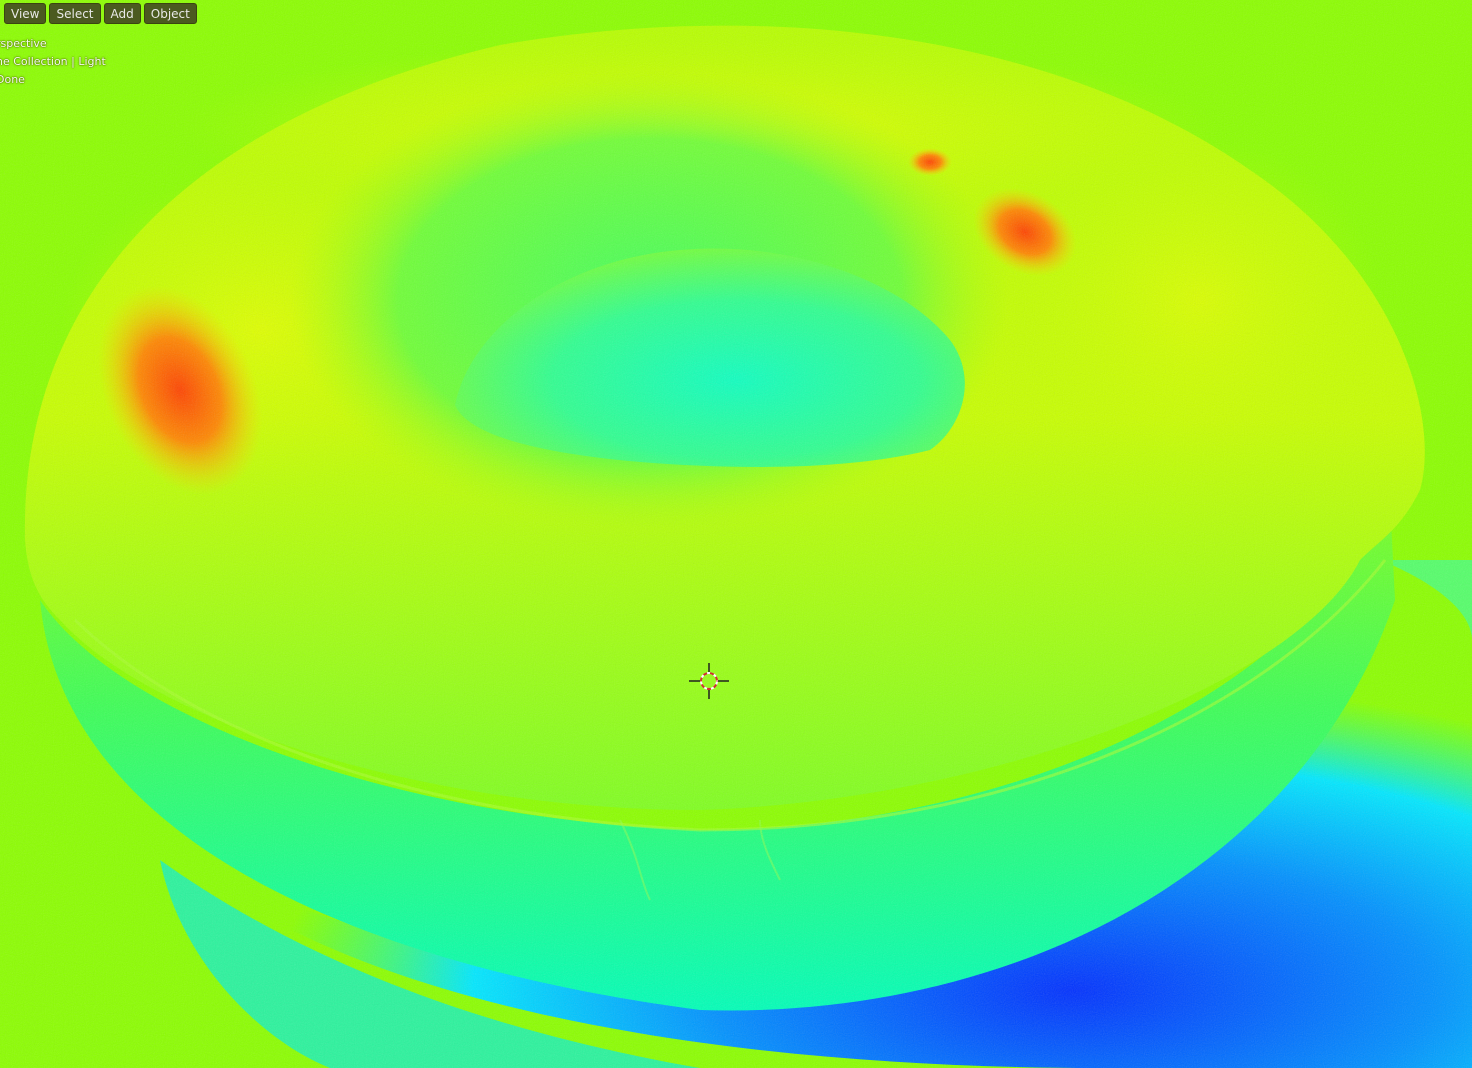 This screenshot has width=1472, height=1068. I want to click on view-name-label: rspective, so click(23, 43).